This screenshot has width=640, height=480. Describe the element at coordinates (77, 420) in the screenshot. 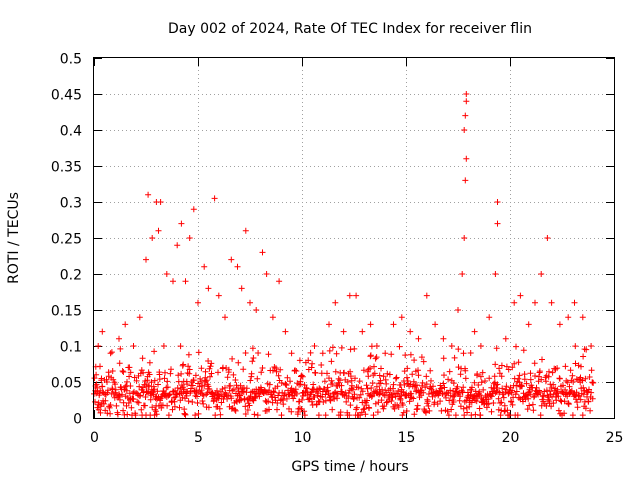

I see `y-tick-label: 0` at that location.